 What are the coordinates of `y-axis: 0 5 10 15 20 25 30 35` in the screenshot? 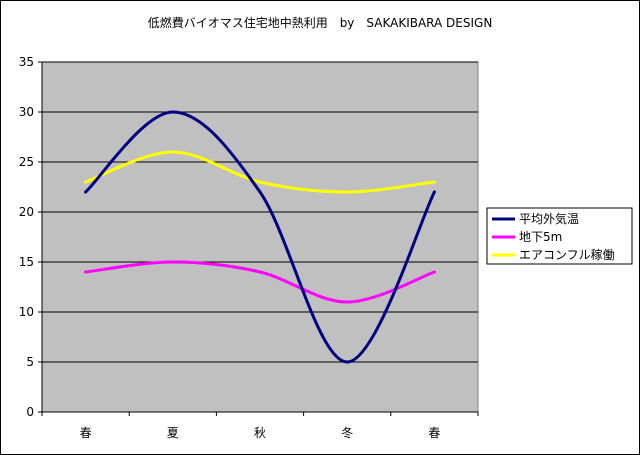 It's located at (31, 237).